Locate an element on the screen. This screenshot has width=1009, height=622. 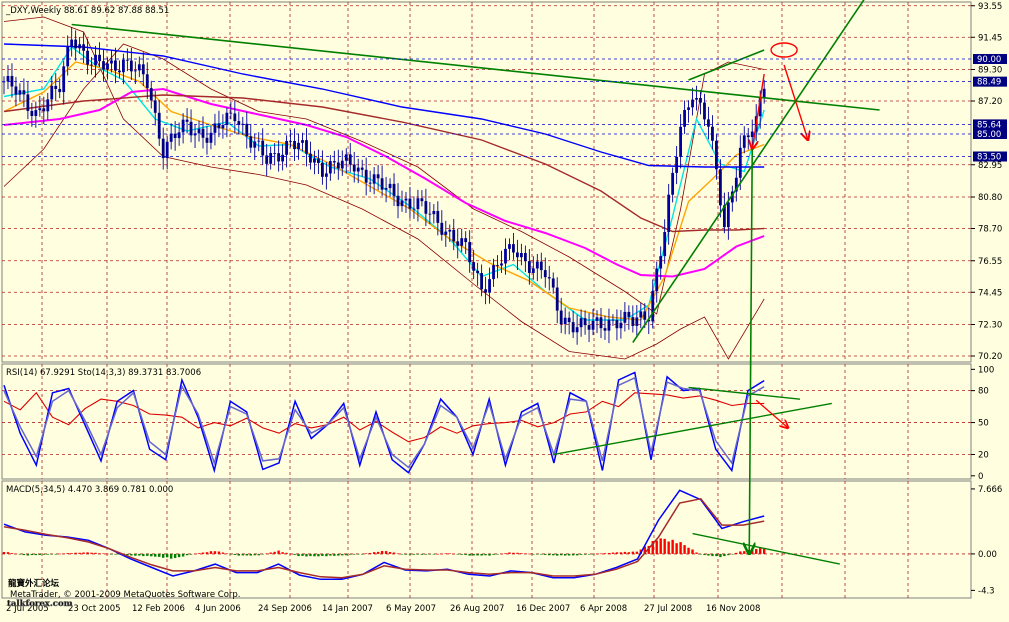
watermark-en: talkforex.com is located at coordinates (40, 604).